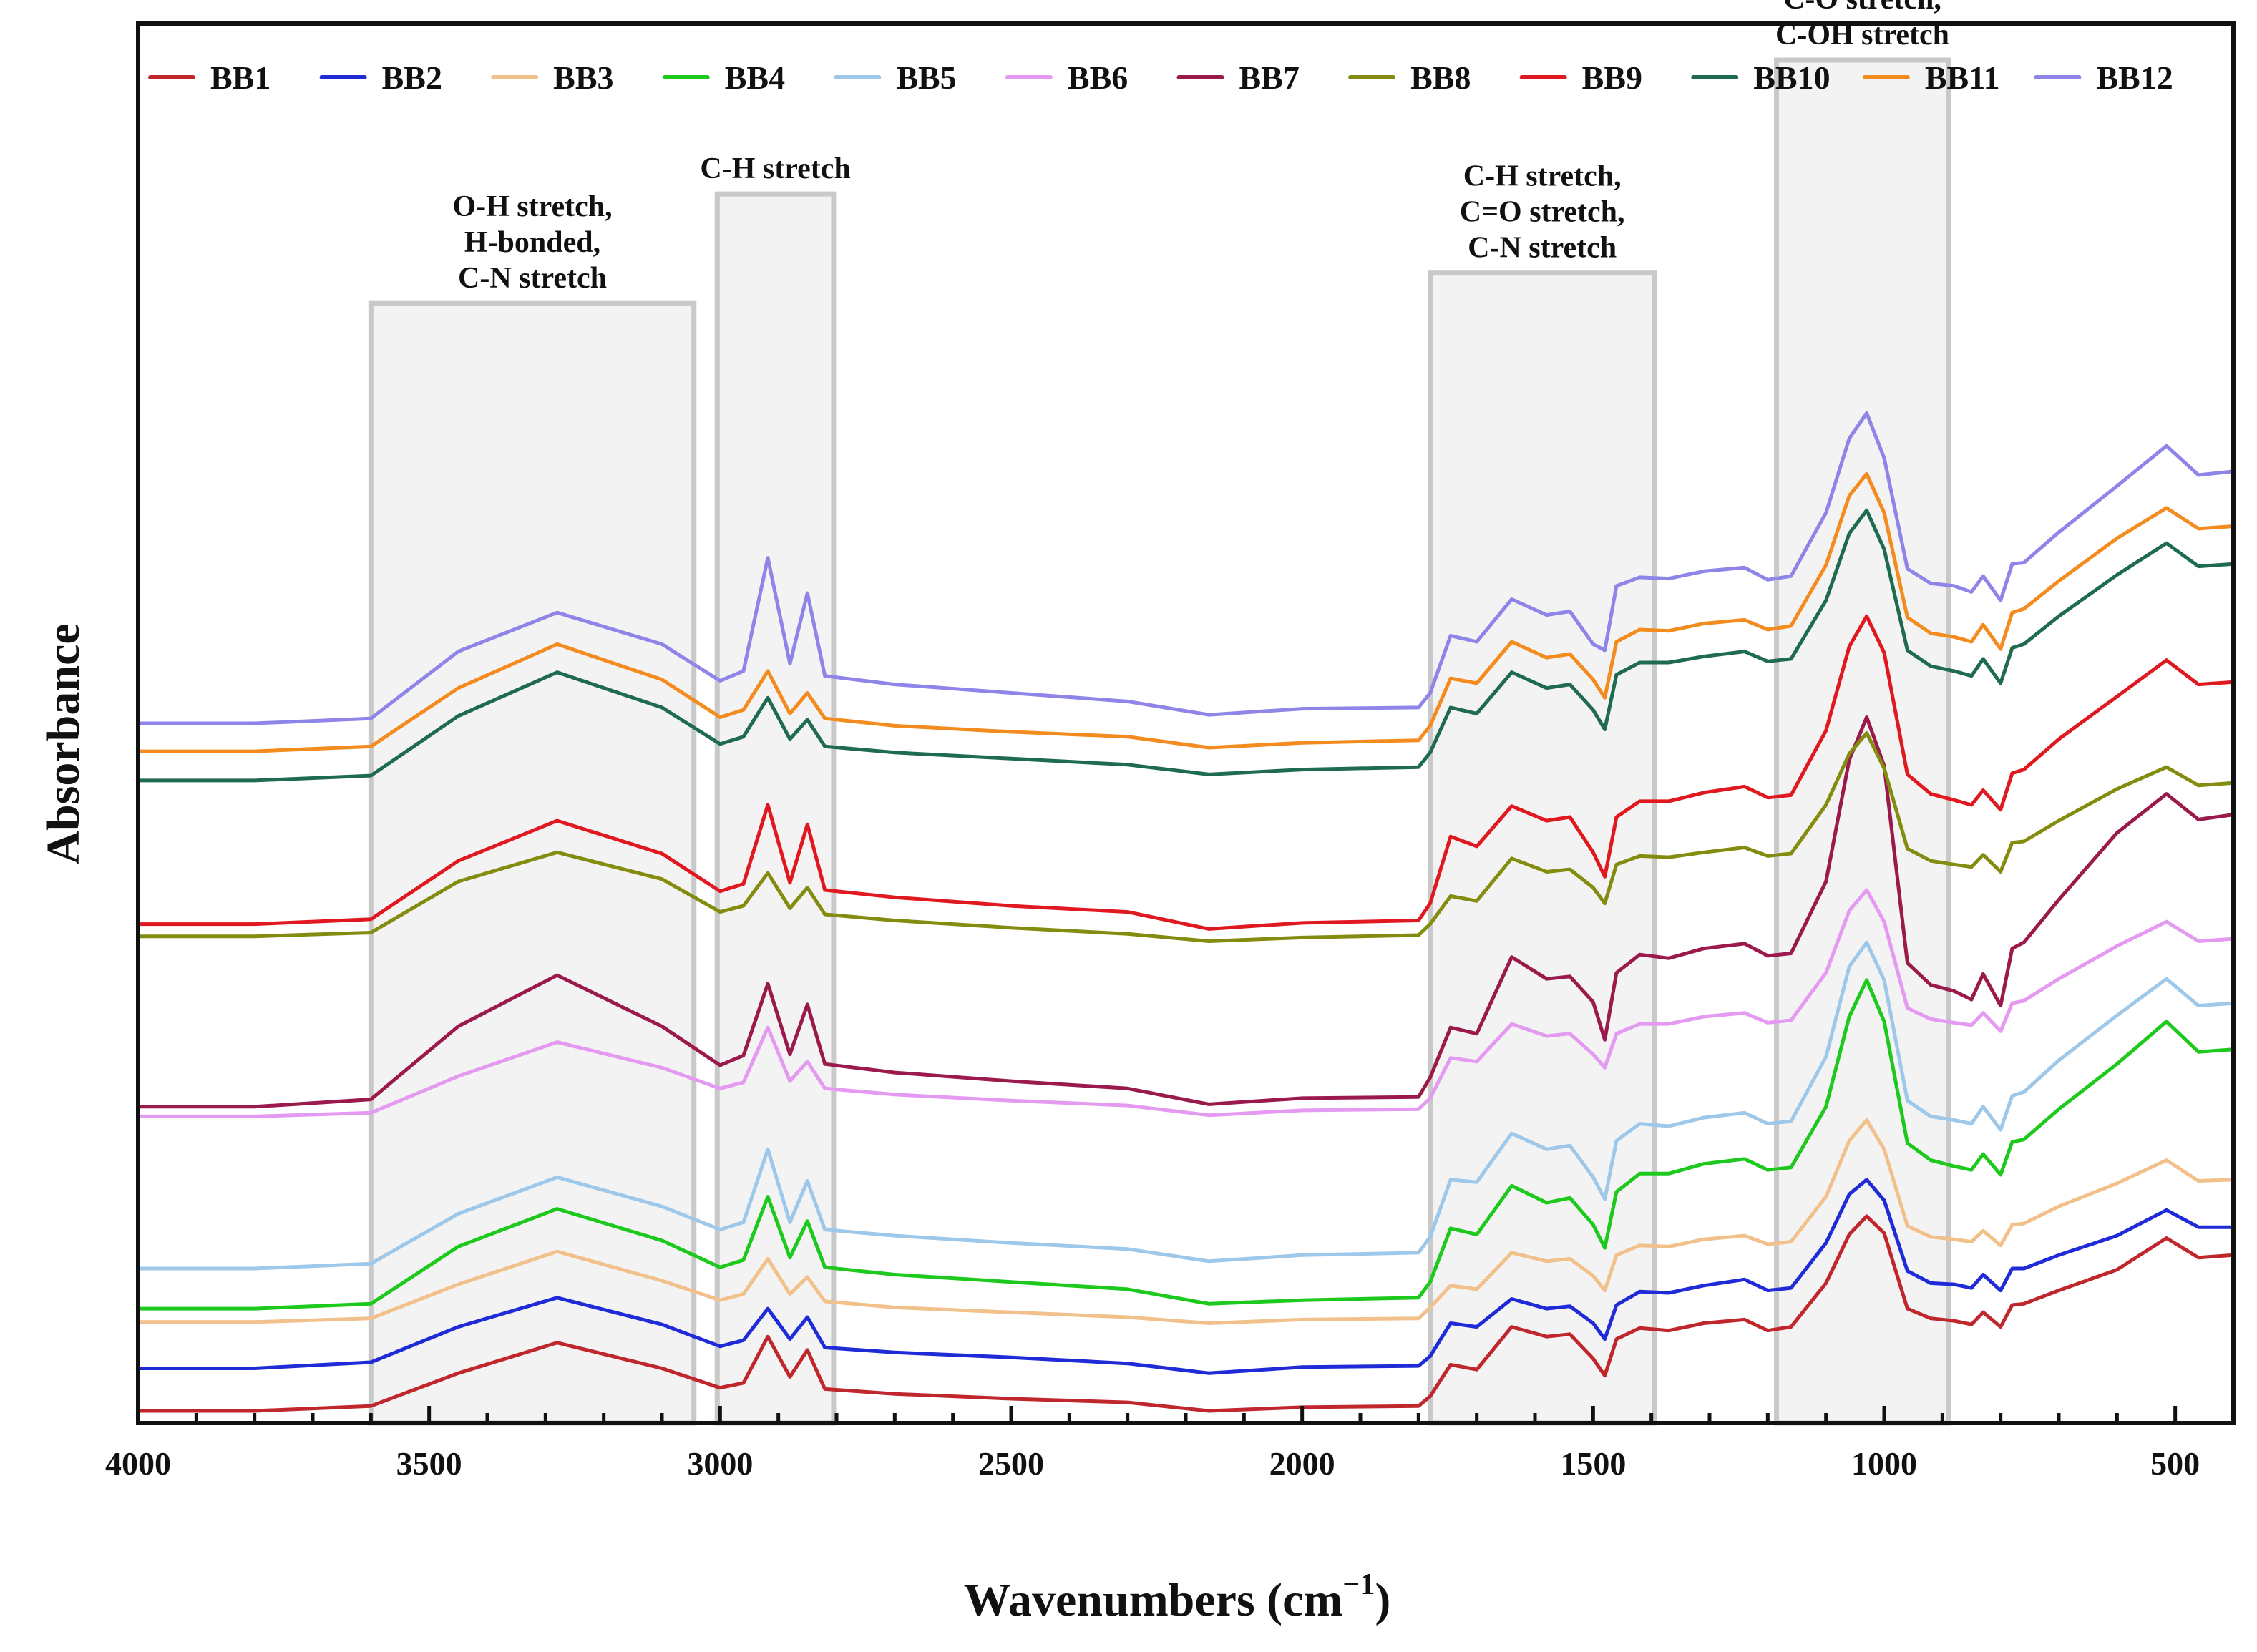 The image size is (2257, 1652). I want to click on x-axis-ticks: 4000 3500 3000 2500 2000 1500 1000 500, so click(1170, 1444).